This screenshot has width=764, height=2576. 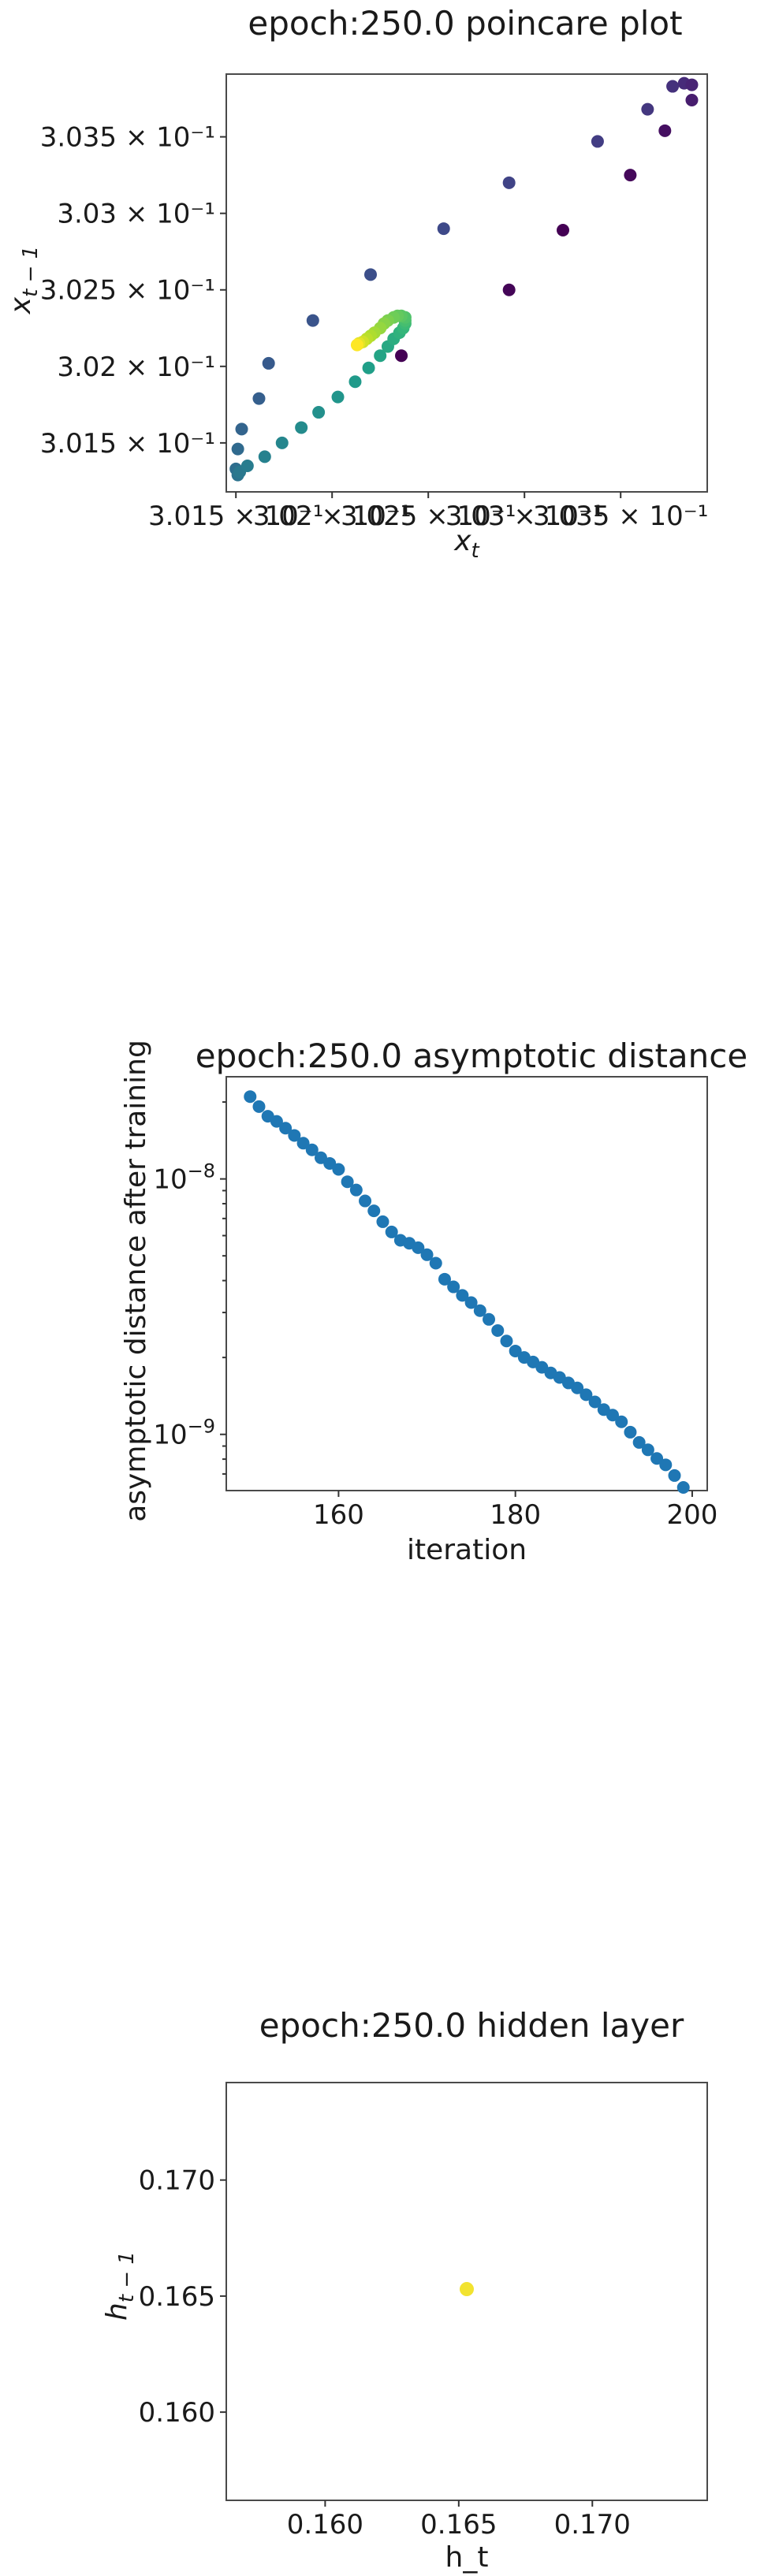 I want to click on hidden-layer-points, so click(x=467, y=2289).